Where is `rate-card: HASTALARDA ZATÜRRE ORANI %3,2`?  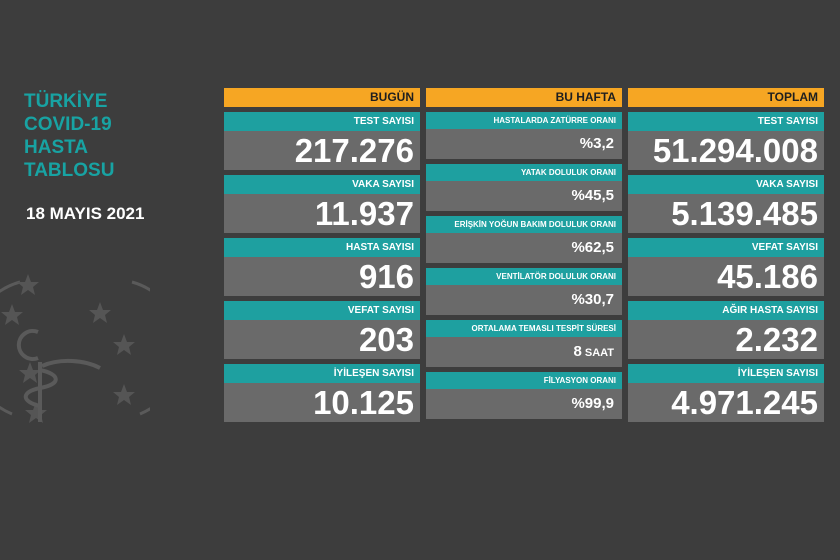
rate-card: HASTALARDA ZATÜRRE ORANI %3,2 is located at coordinates (524, 135).